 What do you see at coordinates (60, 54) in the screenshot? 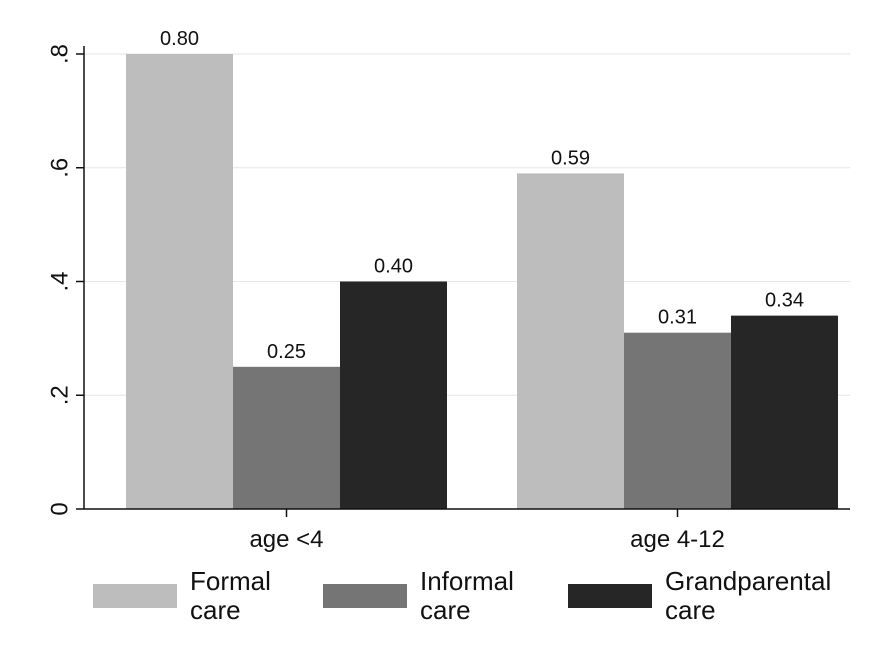
I see `y-tick-label: .8` at bounding box center [60, 54].